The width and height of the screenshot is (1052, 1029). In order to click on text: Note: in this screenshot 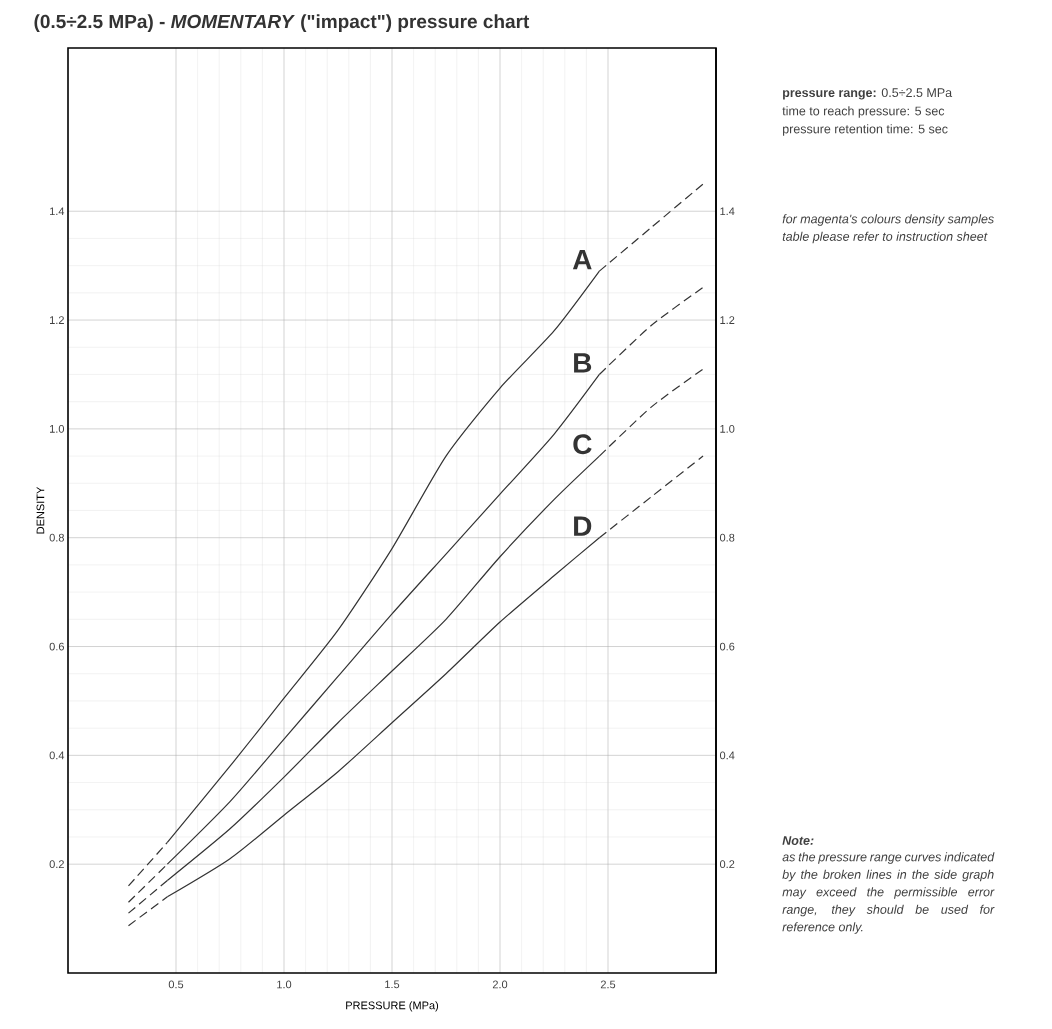, I will do `click(798, 840)`.